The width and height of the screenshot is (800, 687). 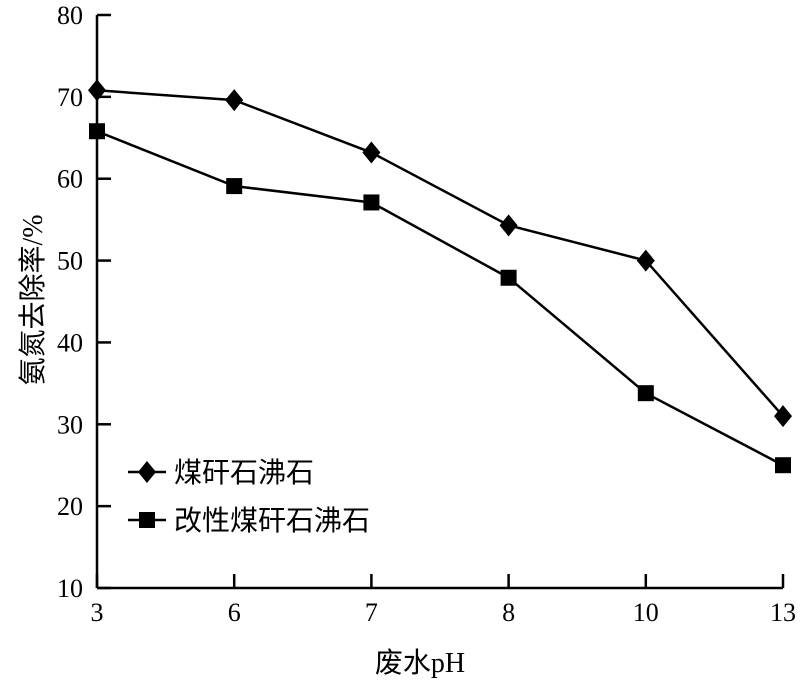 What do you see at coordinates (420, 663) in the screenshot?
I see `x-axis-label: 废水pH` at bounding box center [420, 663].